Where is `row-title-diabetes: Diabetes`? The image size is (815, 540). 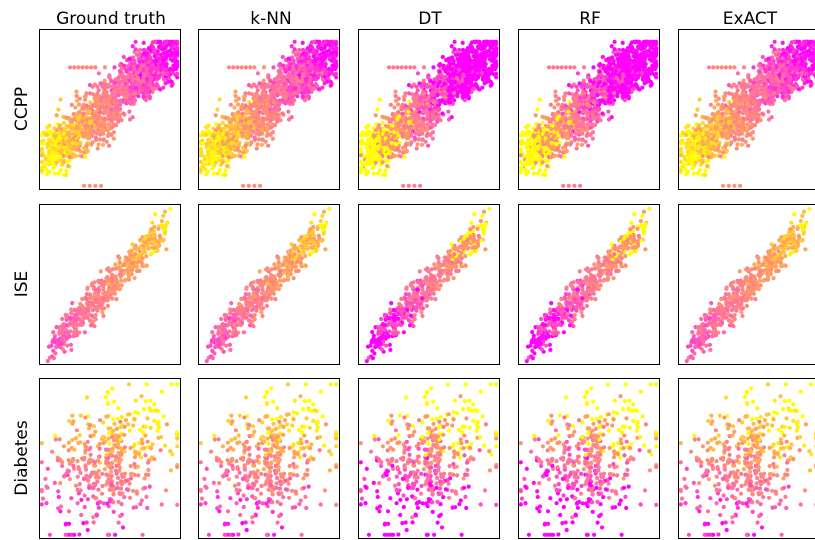 row-title-diabetes: Diabetes is located at coordinates (22, 458).